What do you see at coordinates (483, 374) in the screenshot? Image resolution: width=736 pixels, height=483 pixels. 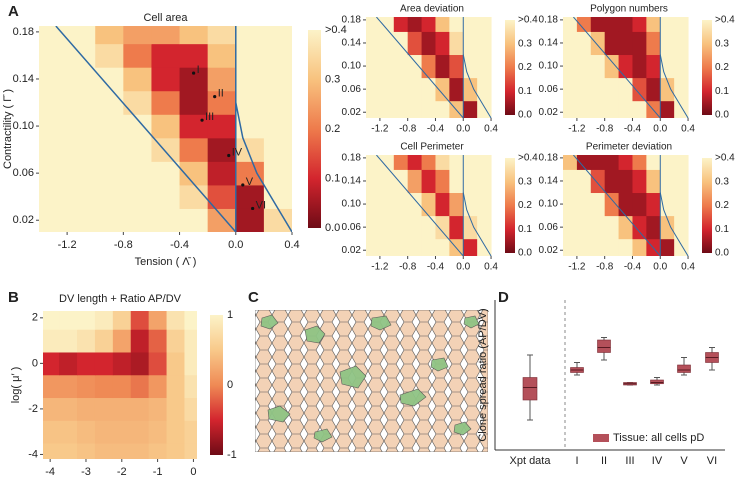 I see `y-axis-label: Clone spread ratio (AP/DV)` at bounding box center [483, 374].